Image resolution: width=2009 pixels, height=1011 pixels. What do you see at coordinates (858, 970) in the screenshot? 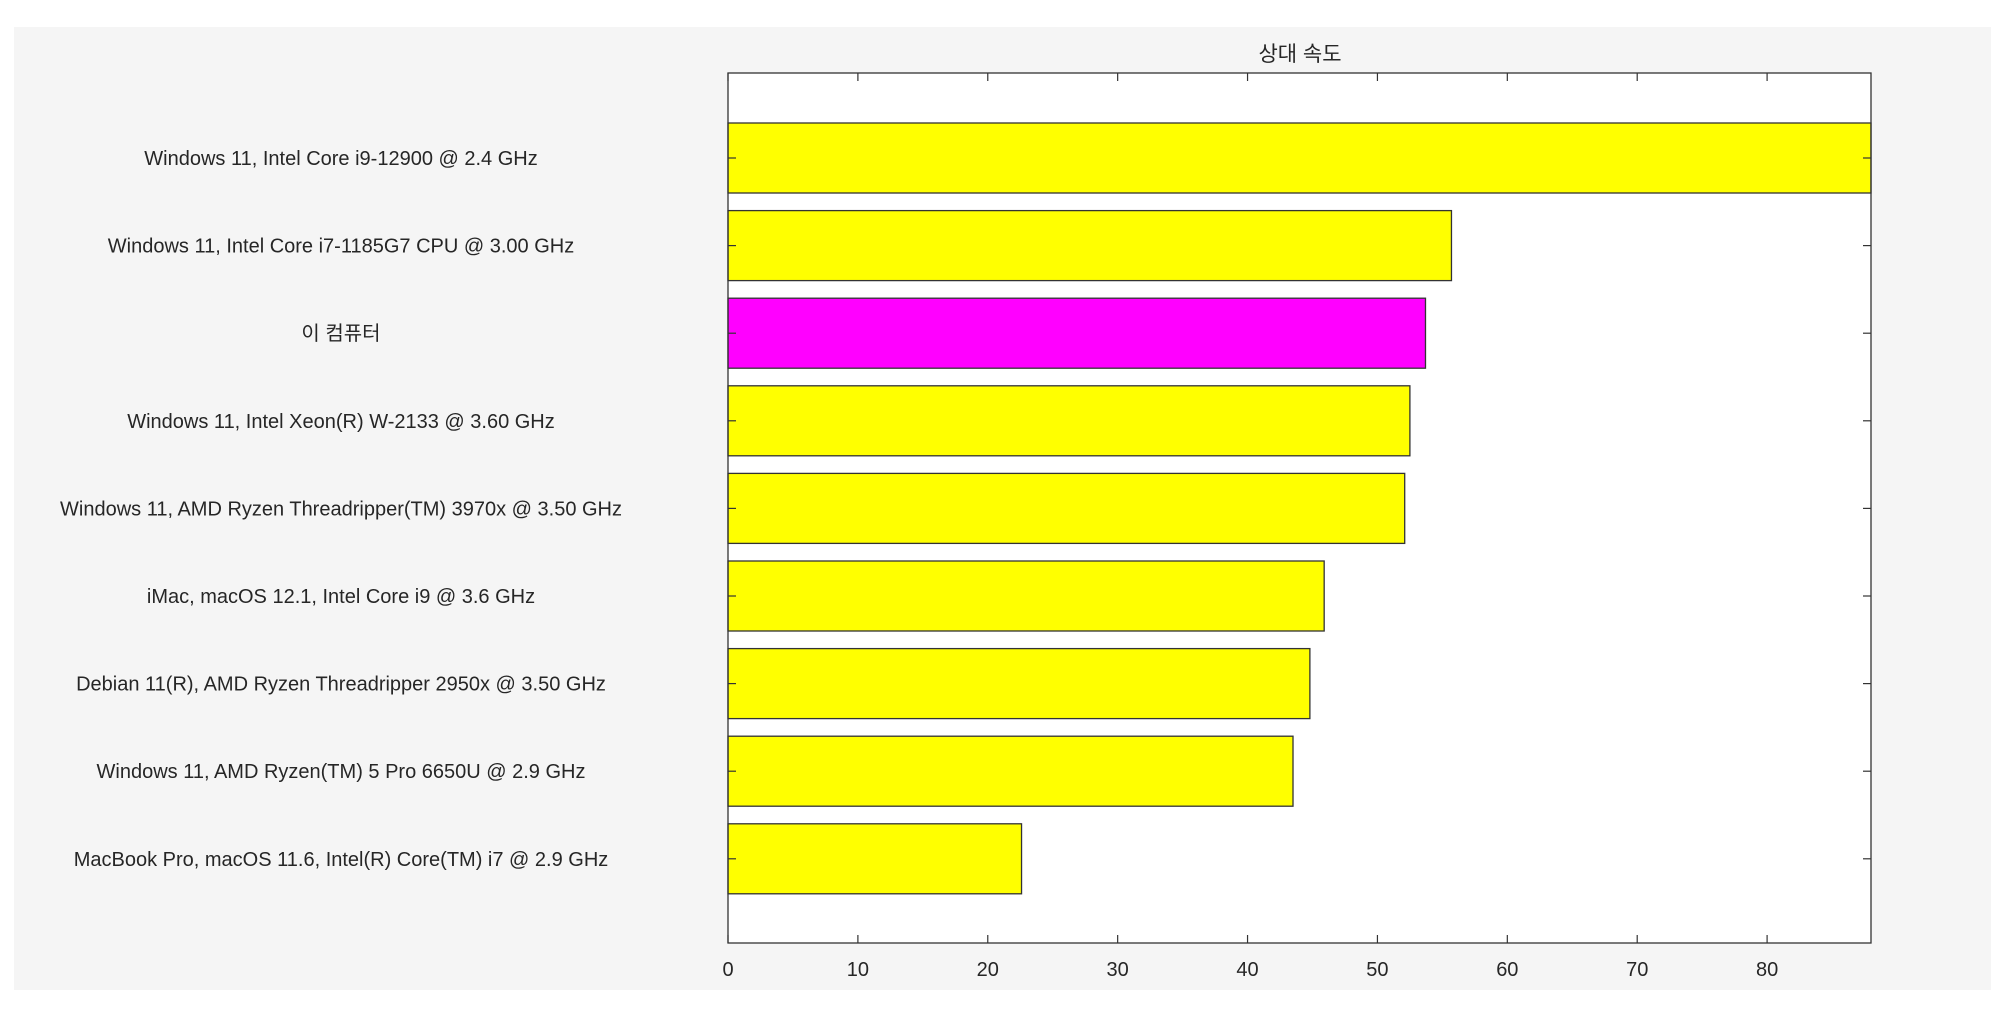
I see `x-tick-label: 10` at bounding box center [858, 970].